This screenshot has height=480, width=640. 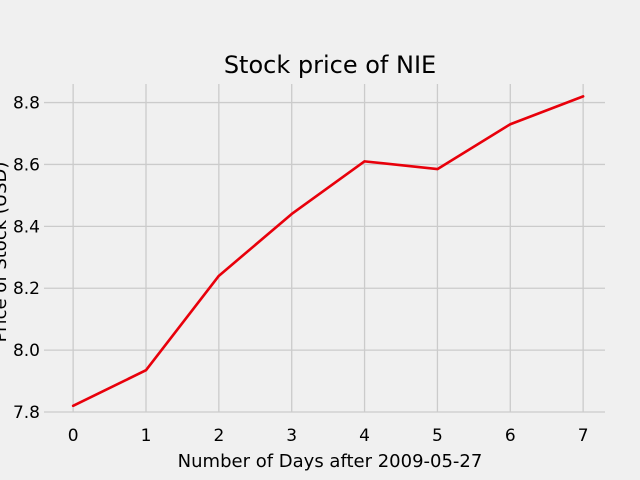 I want to click on x-tick-label: 6, so click(x=510, y=436).